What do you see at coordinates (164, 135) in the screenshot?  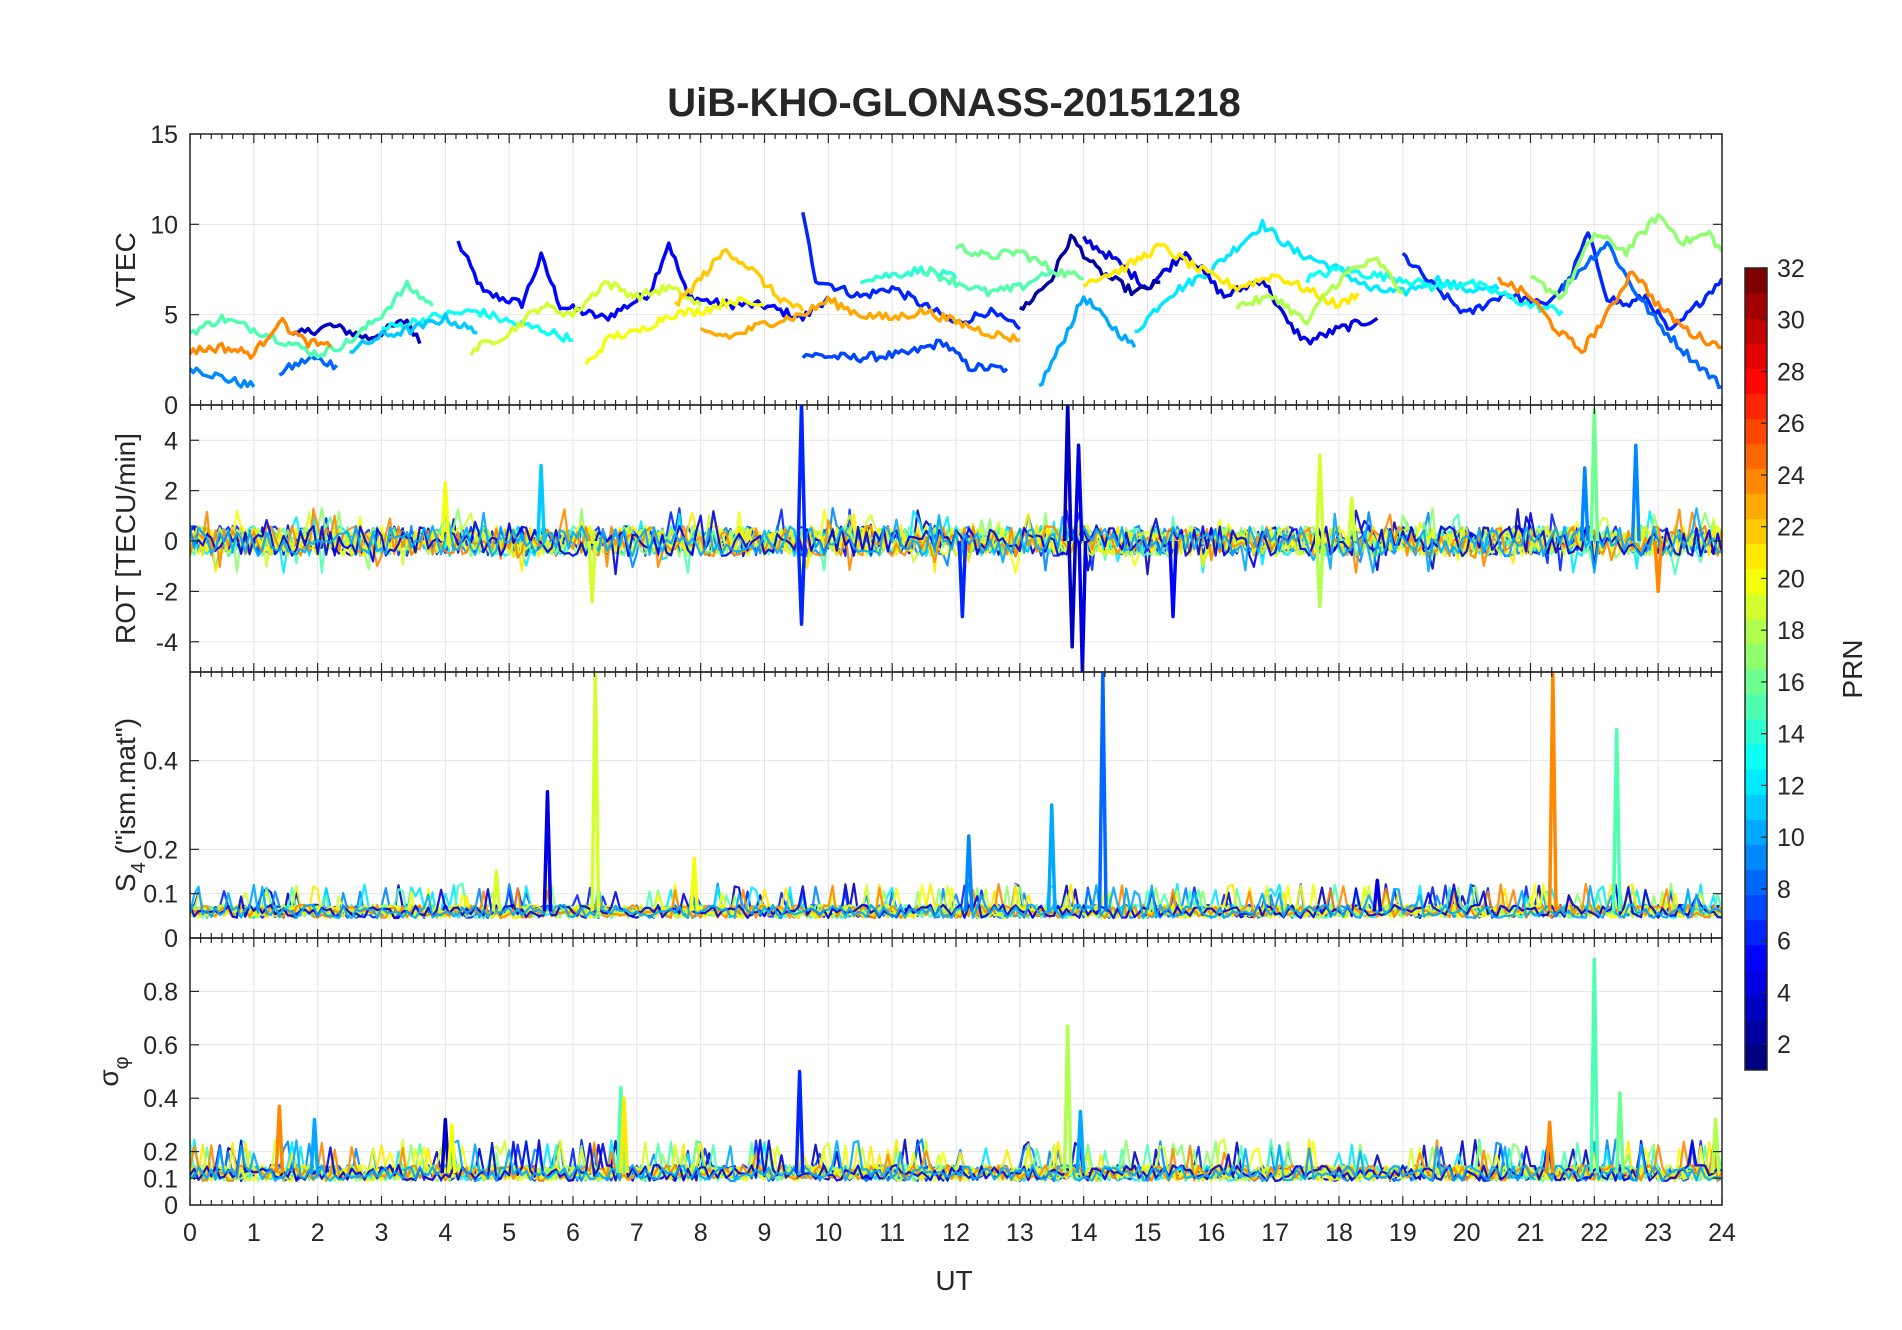 I see `y-tick-label: 15` at bounding box center [164, 135].